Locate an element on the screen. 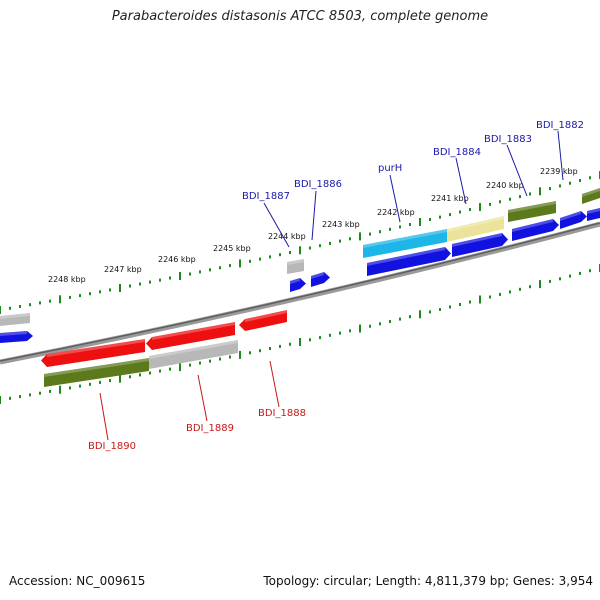 The image size is (600, 600). gene-label-bdi1887: BDI_1887 is located at coordinates (266, 196).